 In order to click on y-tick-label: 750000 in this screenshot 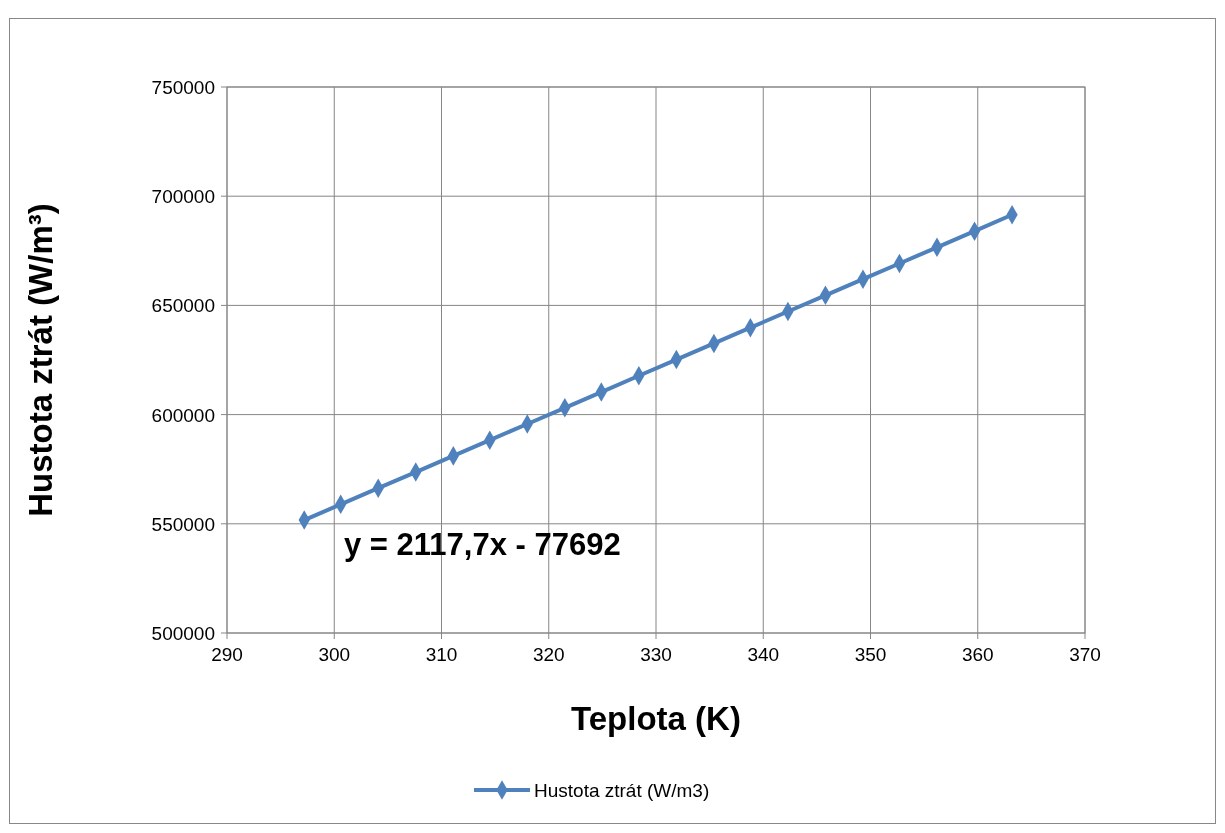, I will do `click(183, 87)`.